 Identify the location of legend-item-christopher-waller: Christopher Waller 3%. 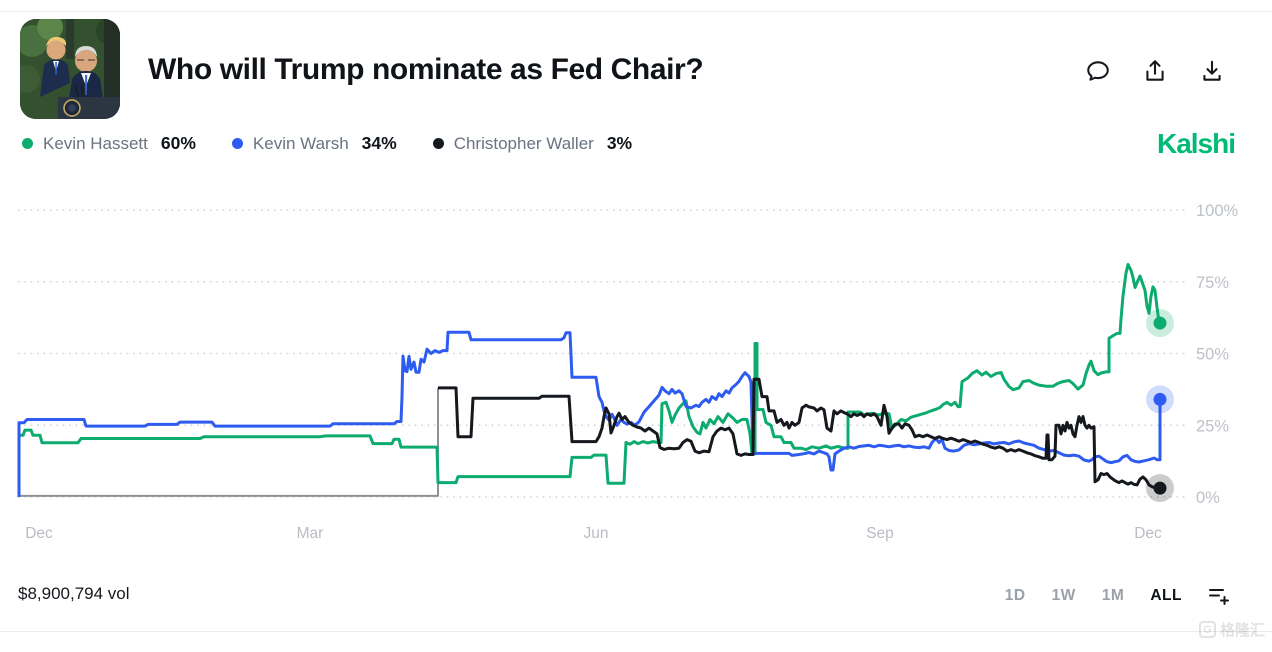
(532, 143).